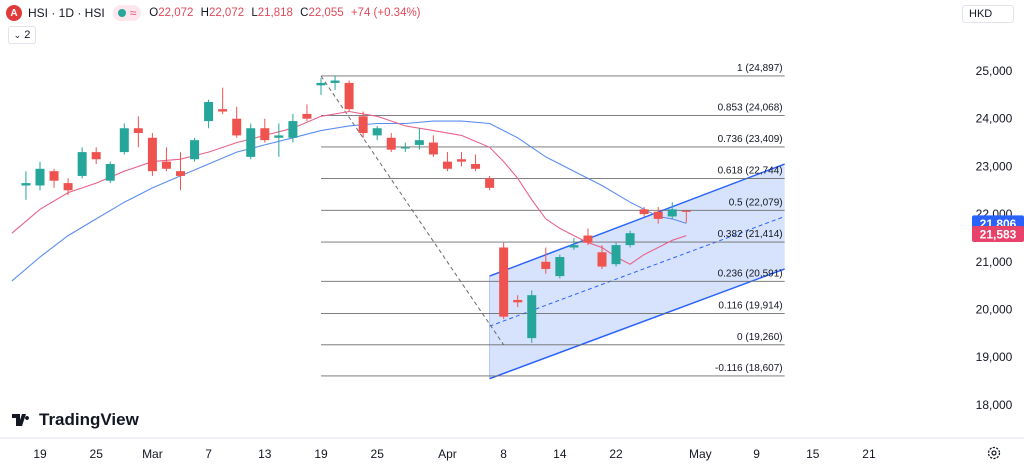 This screenshot has height=468, width=1024. Describe the element at coordinates (637, 271) in the screenshot. I see `channel-mid-line` at that location.